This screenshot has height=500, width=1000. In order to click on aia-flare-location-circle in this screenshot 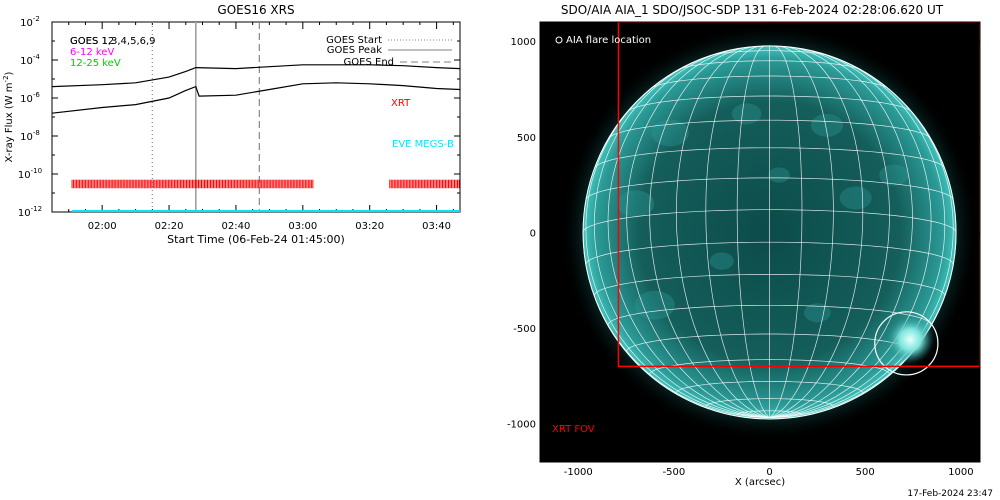, I will do `click(906, 343)`.